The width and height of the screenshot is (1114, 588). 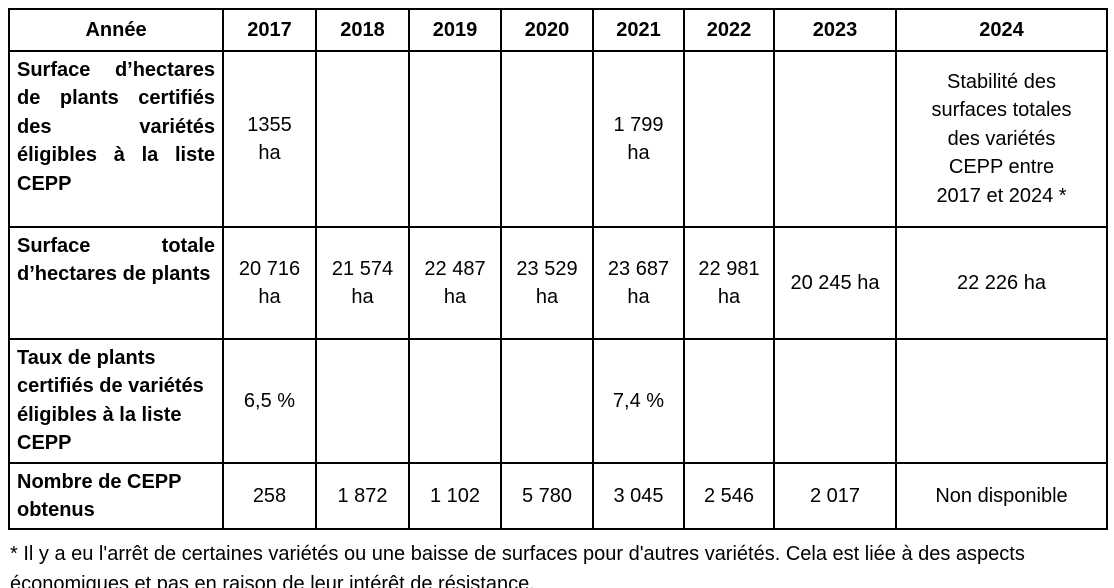 What do you see at coordinates (269, 496) in the screenshot?
I see `table-cell: 258` at bounding box center [269, 496].